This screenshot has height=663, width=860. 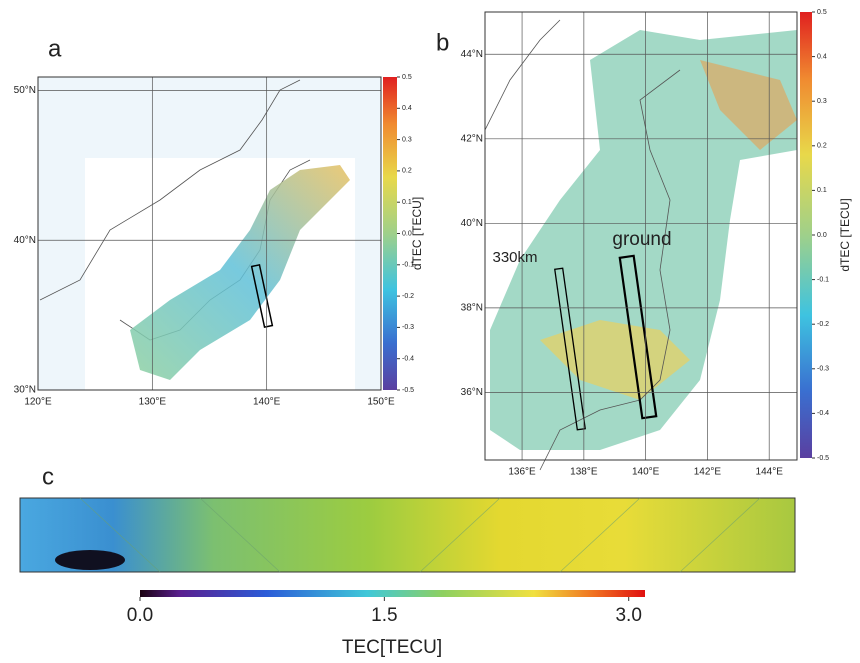 I want to click on lon-tick-label: 120°E, so click(x=38, y=402).